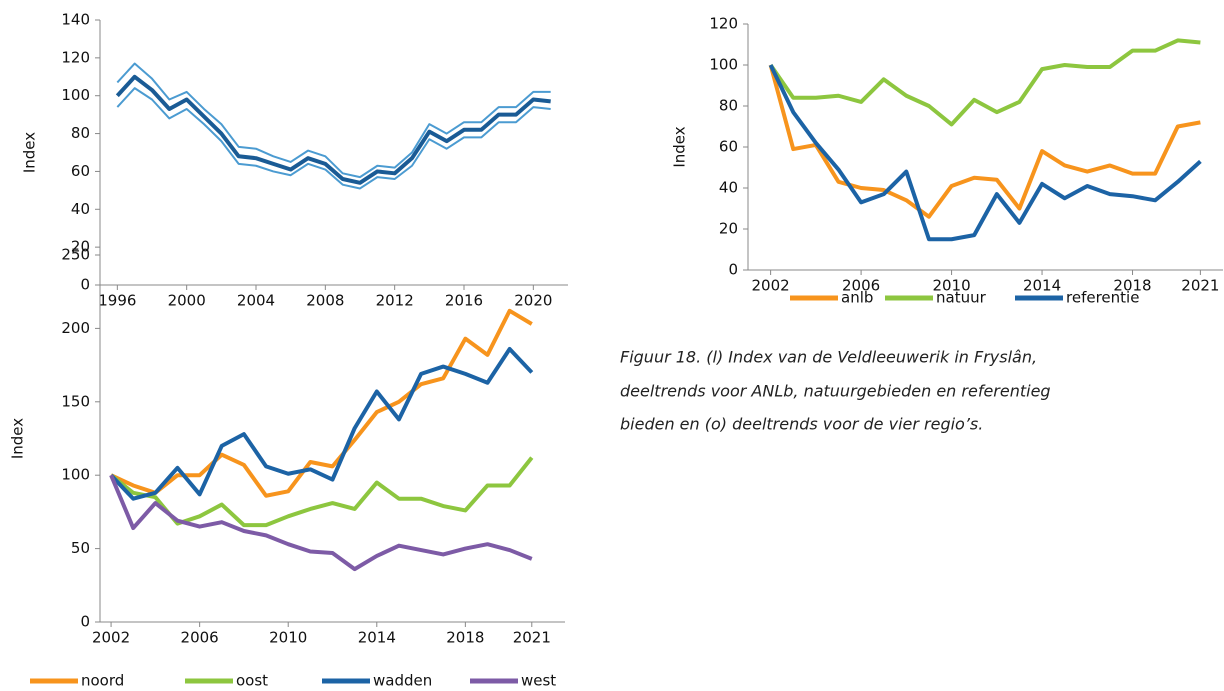  I want to click on x-tick-label: 1996, so click(117, 301).